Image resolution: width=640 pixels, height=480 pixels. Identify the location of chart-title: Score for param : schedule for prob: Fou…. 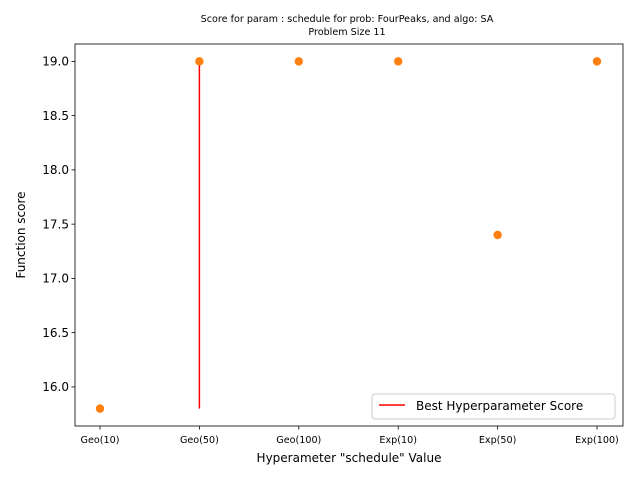
(347, 19).